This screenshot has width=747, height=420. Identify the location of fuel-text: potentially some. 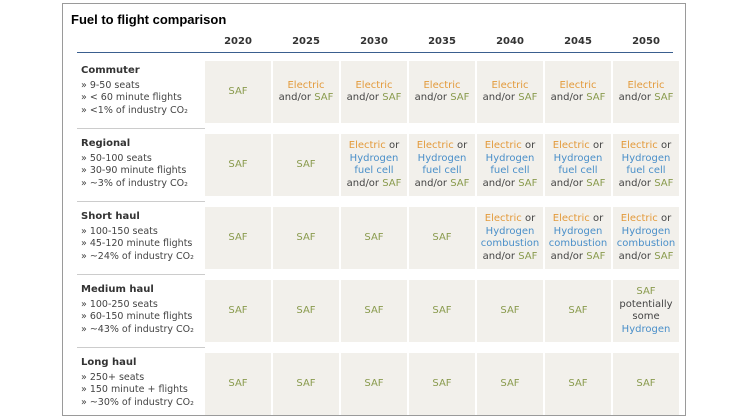
(646, 310).